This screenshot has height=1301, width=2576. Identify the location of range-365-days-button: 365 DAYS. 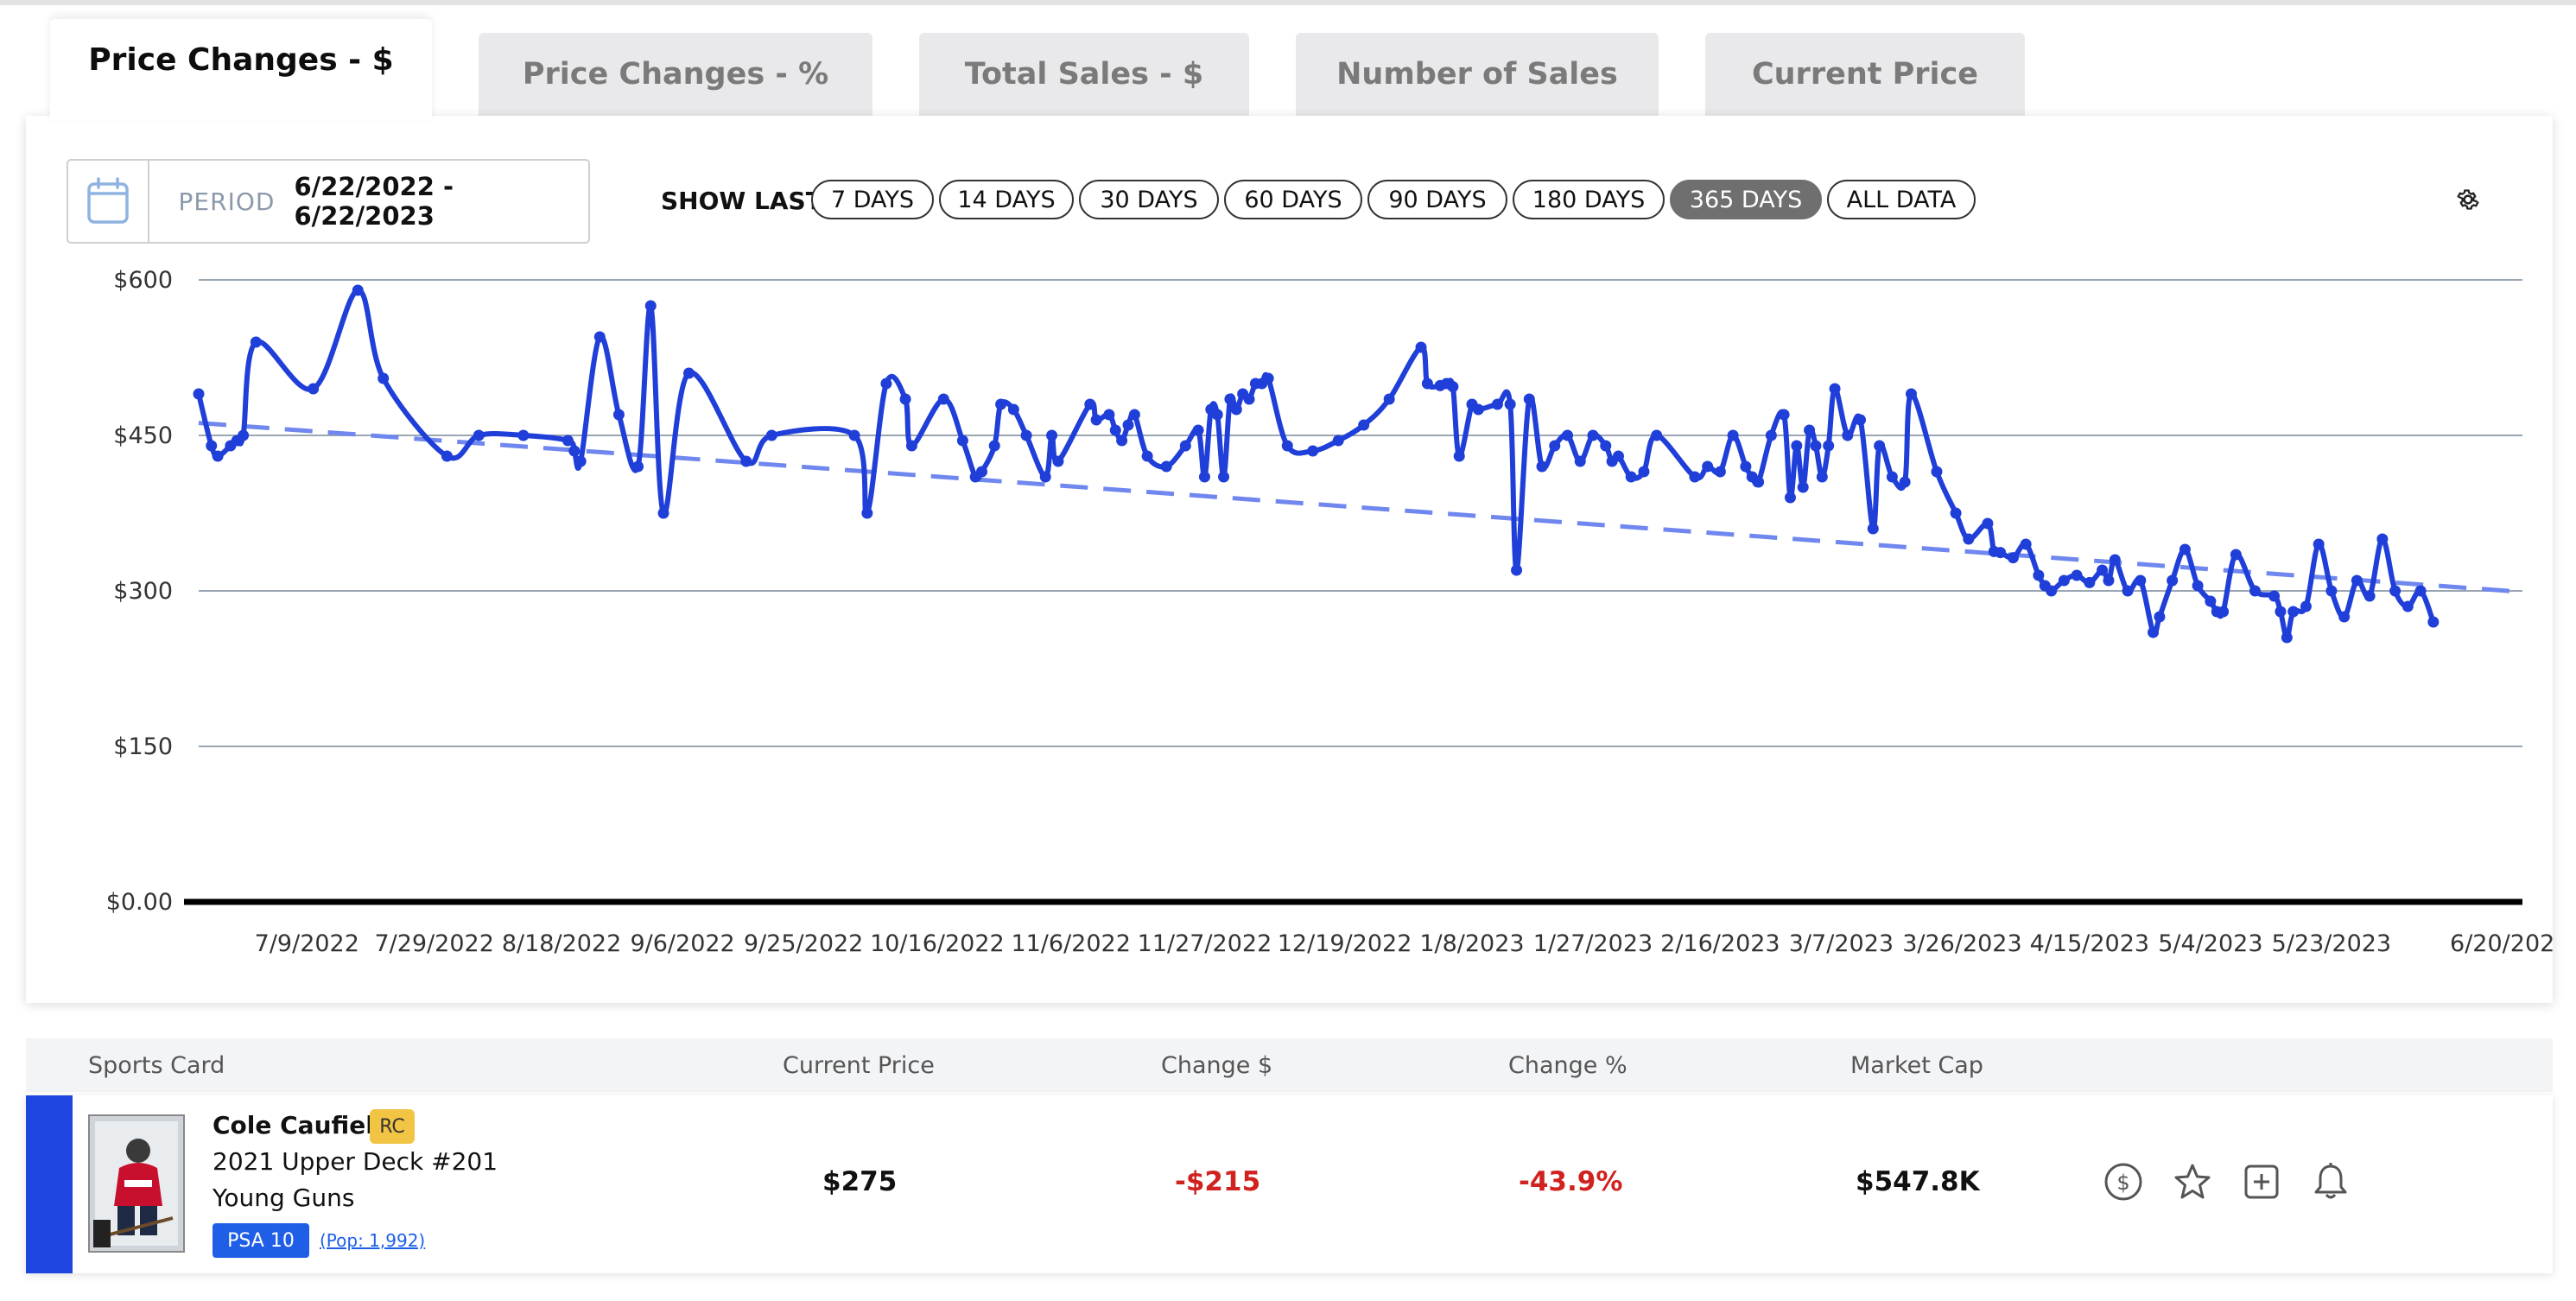
(1746, 199).